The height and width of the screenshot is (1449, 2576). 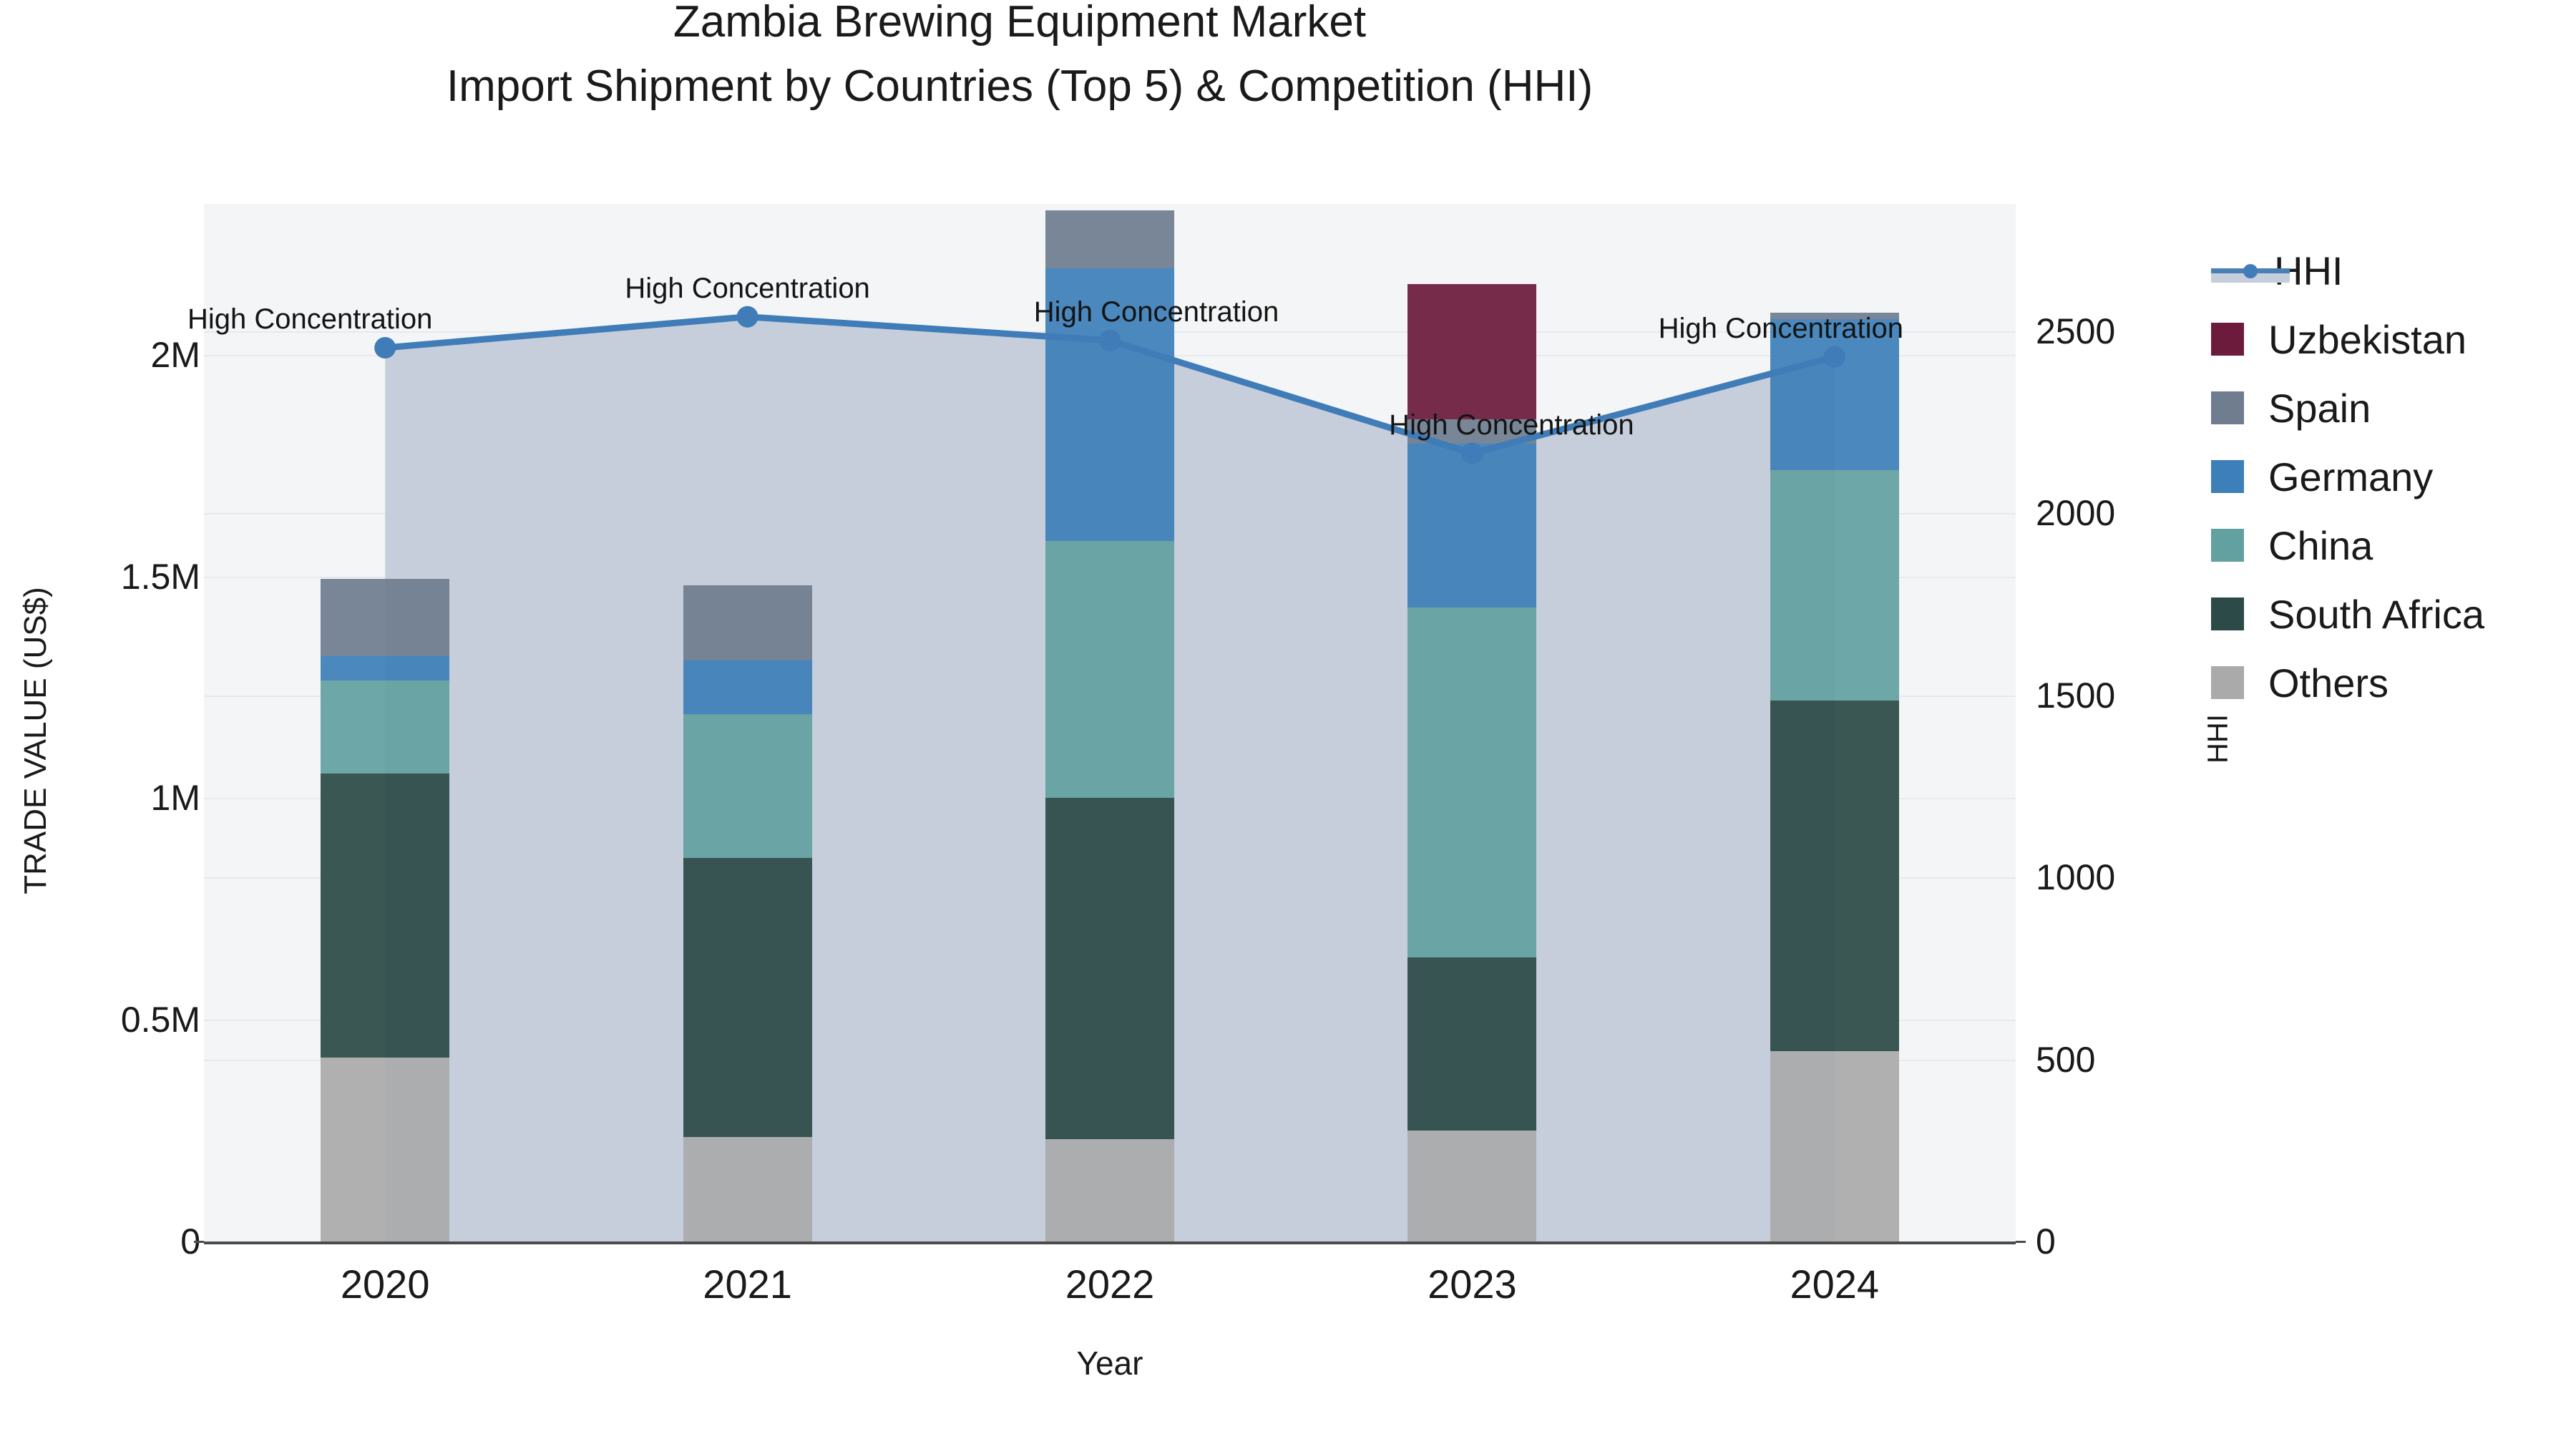 What do you see at coordinates (747, 1284) in the screenshot?
I see `x-axis-tick: 2021` at bounding box center [747, 1284].